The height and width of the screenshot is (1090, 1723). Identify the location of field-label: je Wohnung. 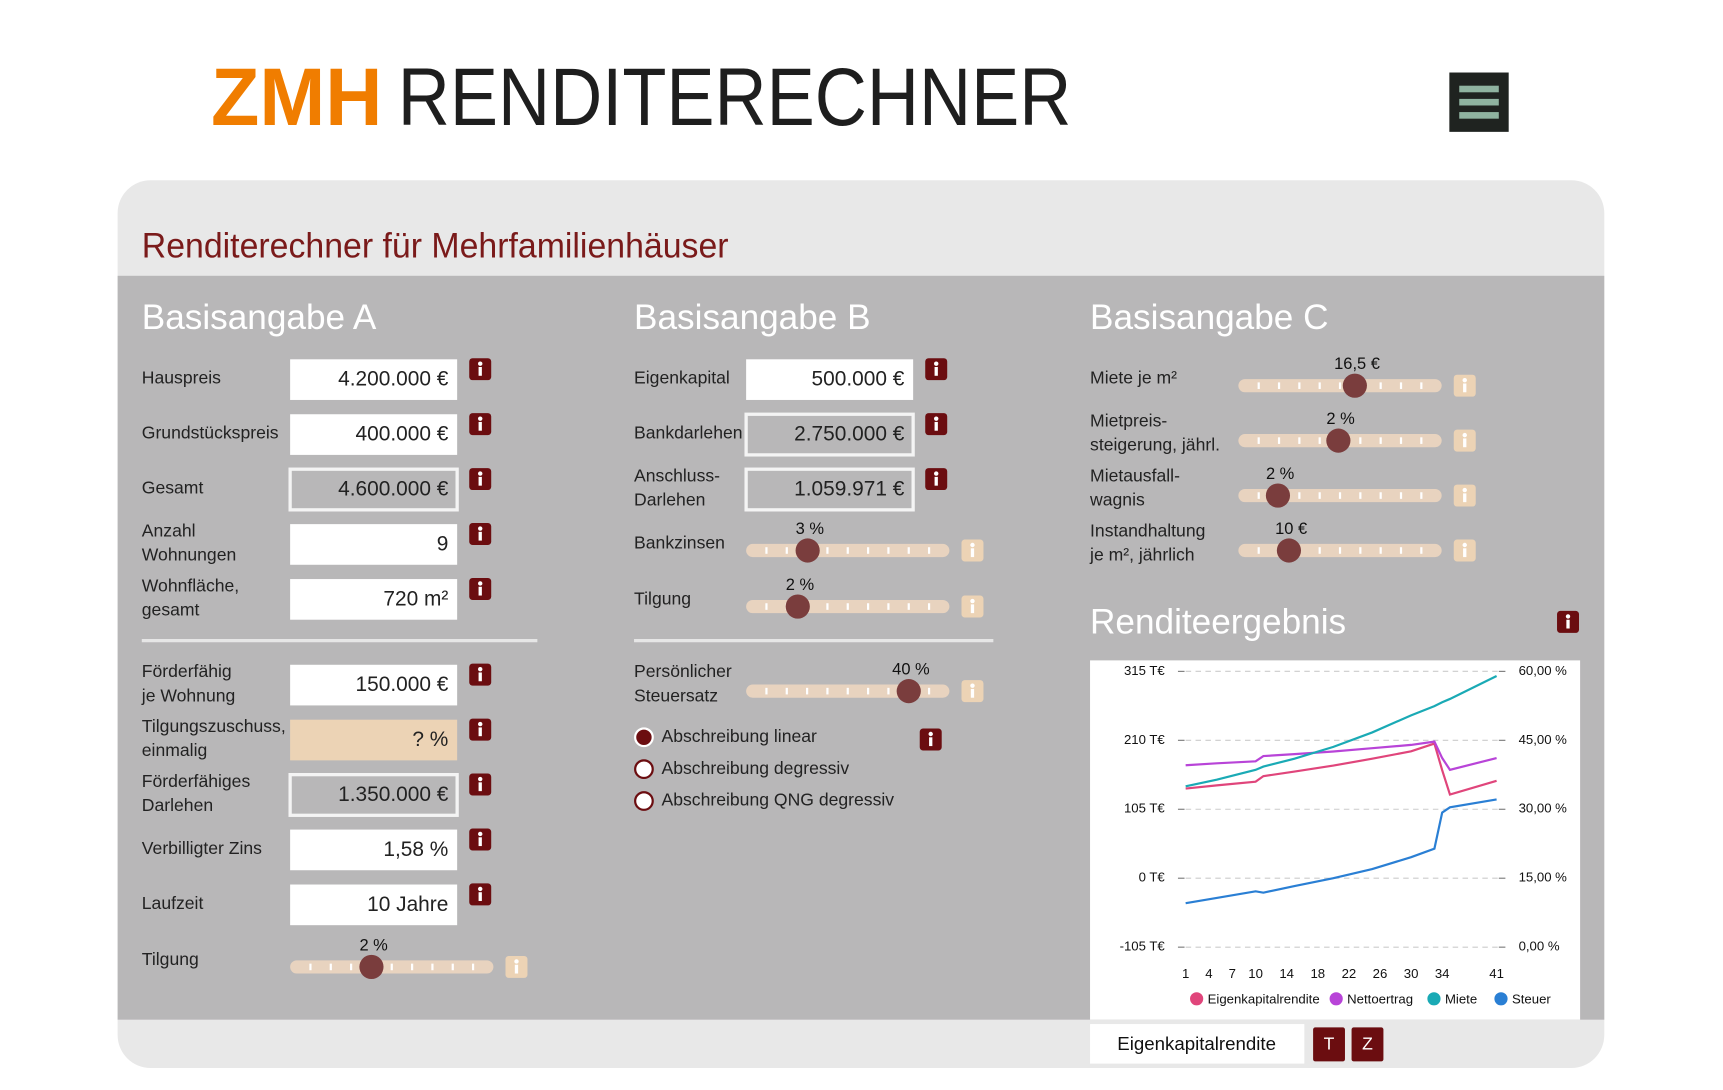
(188, 695).